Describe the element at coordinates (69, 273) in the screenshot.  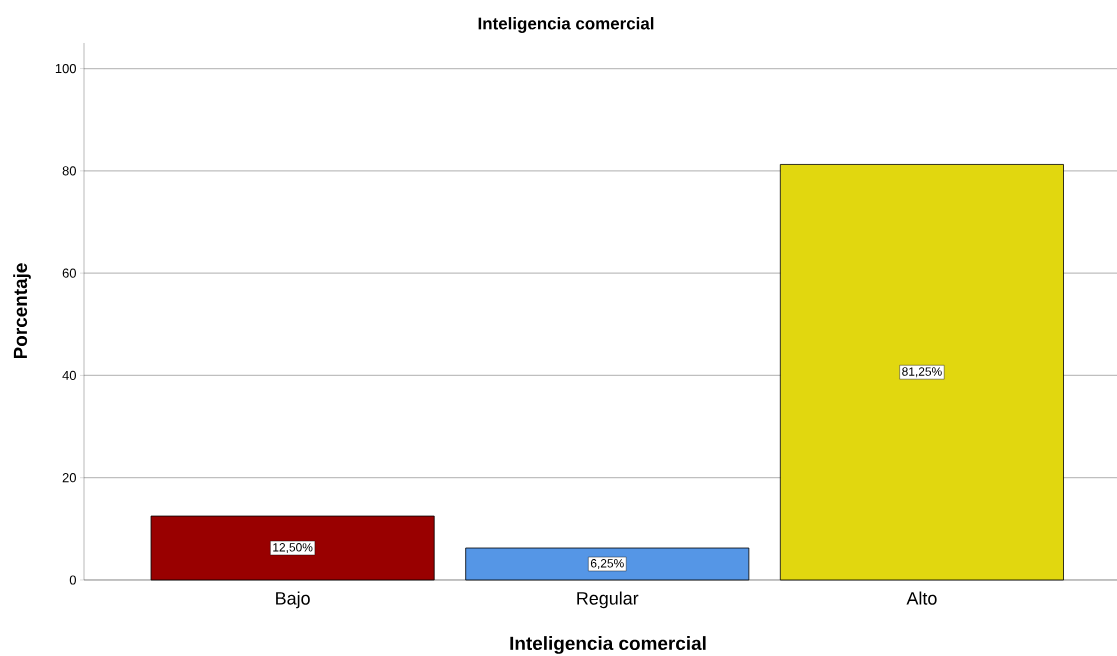
I see `y-tick-label: 60` at that location.